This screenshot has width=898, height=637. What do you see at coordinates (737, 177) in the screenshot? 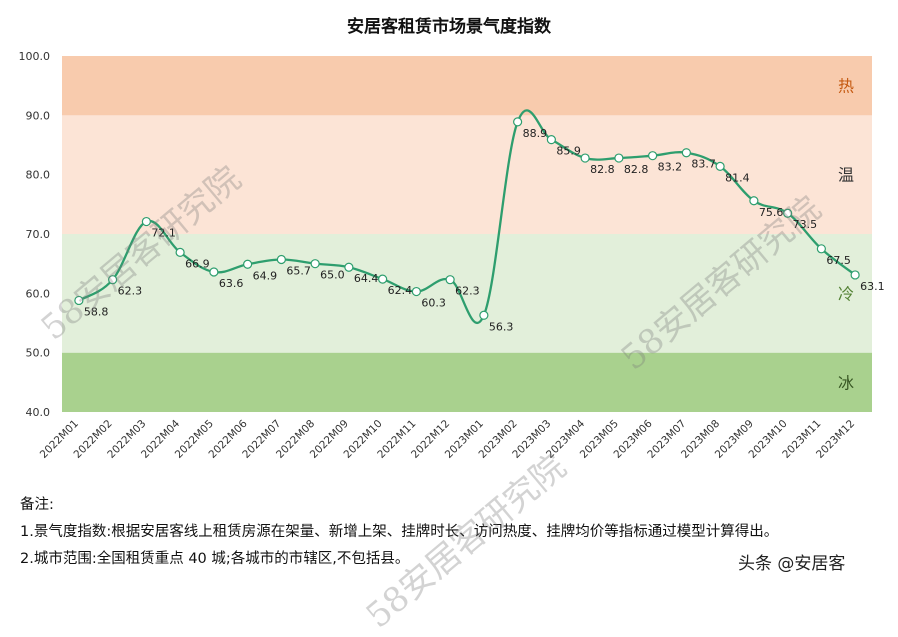
I see `data-label: 81.4` at bounding box center [737, 177].